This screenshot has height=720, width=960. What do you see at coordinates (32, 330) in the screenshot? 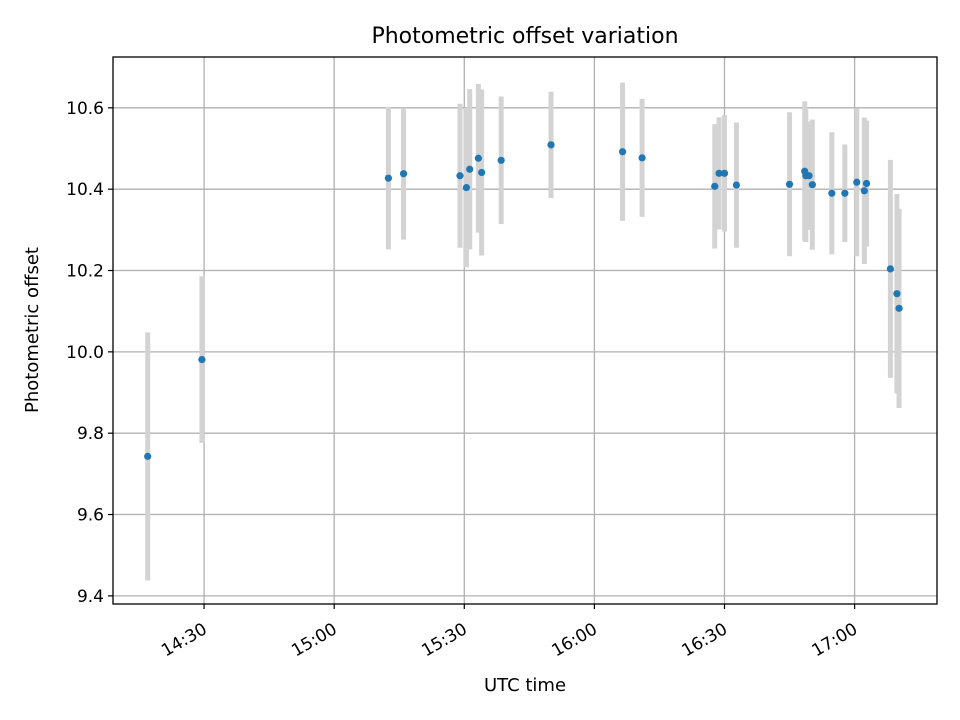
I see `y-axis-label: Photometric offset` at bounding box center [32, 330].